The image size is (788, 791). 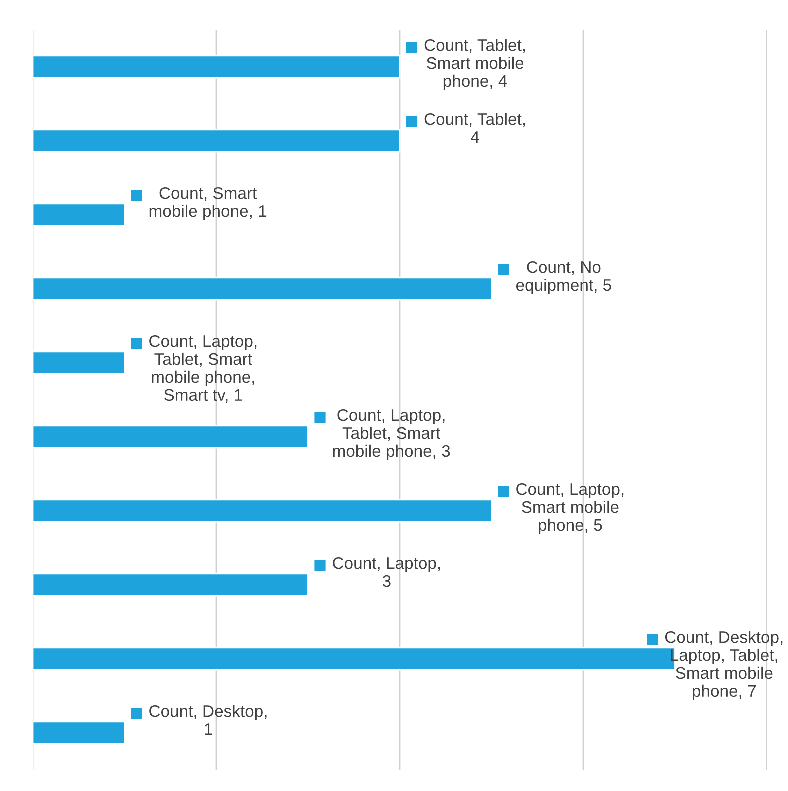 I want to click on data-label: Count, Tablet, 4, so click(x=475, y=128).